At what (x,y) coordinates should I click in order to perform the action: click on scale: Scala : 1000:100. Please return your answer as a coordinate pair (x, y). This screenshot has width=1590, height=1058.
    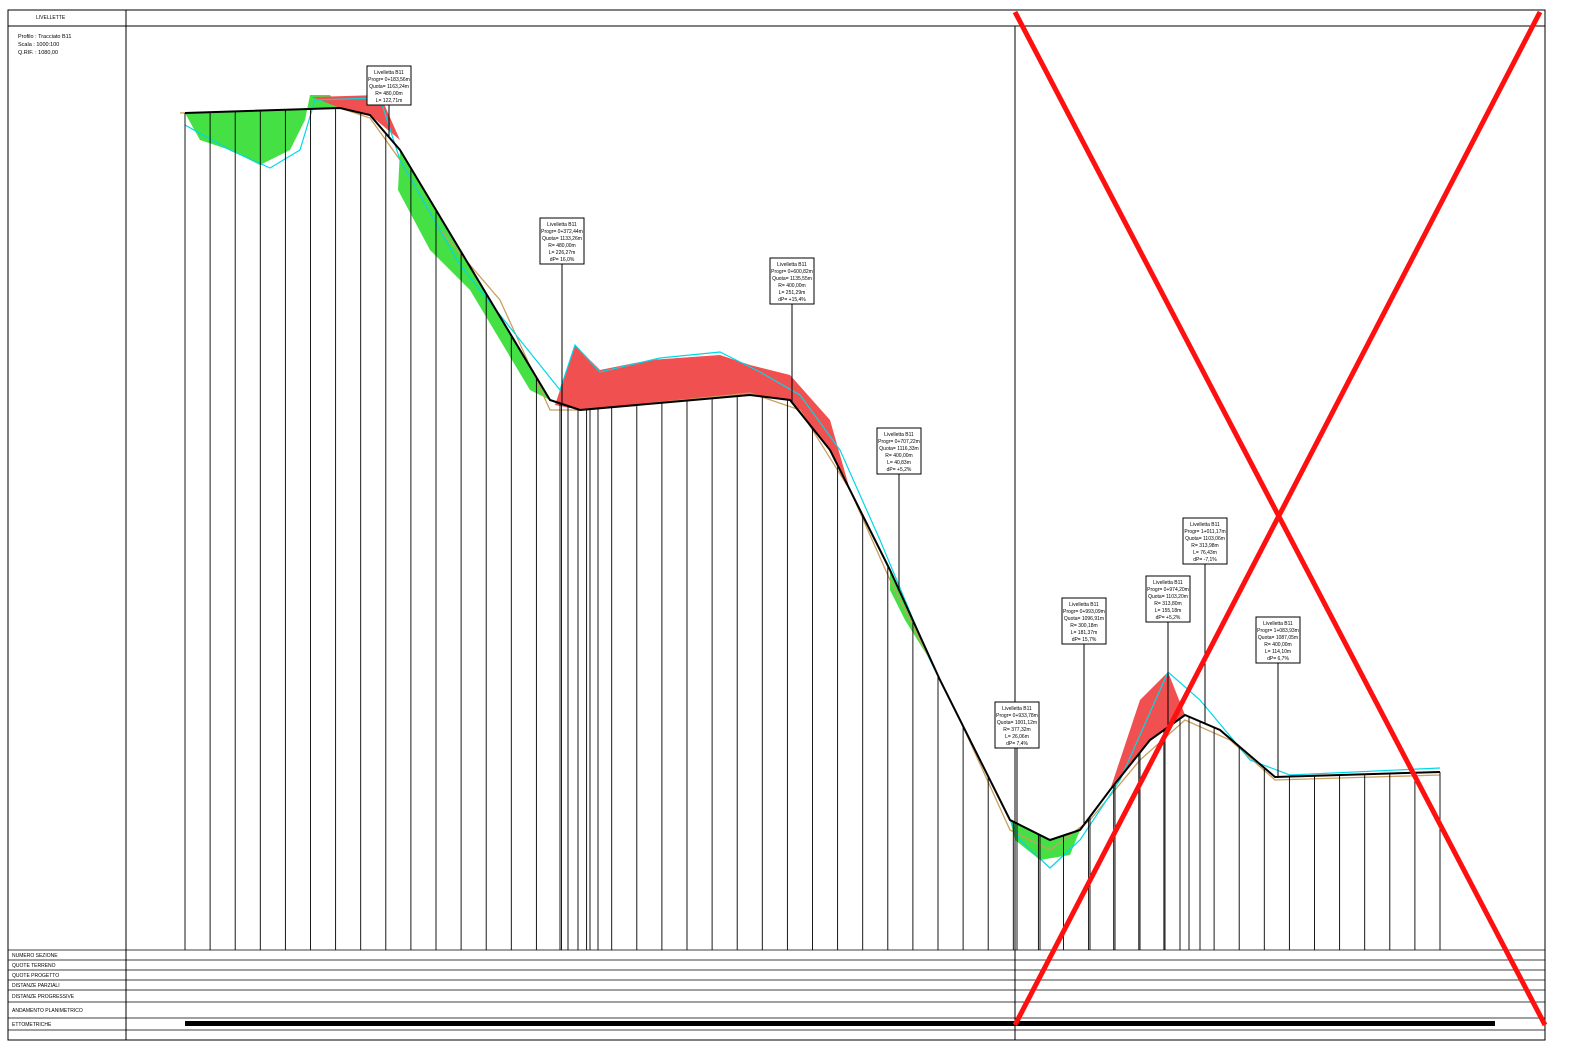
    Looking at the image, I should click on (38, 45).